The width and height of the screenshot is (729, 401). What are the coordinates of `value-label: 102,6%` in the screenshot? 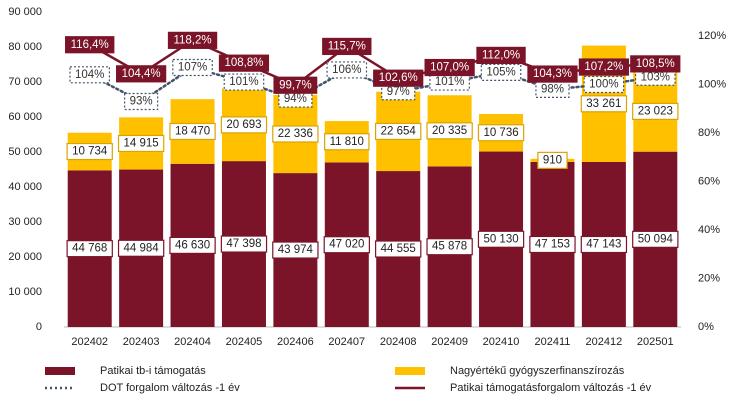 It's located at (398, 78).